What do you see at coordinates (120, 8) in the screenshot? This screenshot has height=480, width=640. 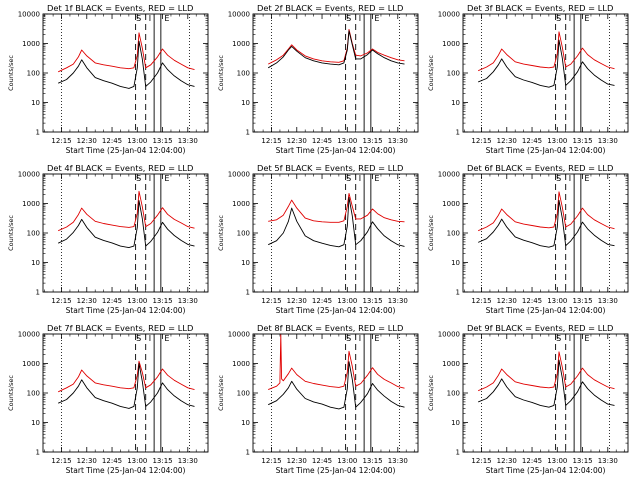 I see `panel-title: Det 1f BLACK = Events, RED = LLD` at bounding box center [120, 8].